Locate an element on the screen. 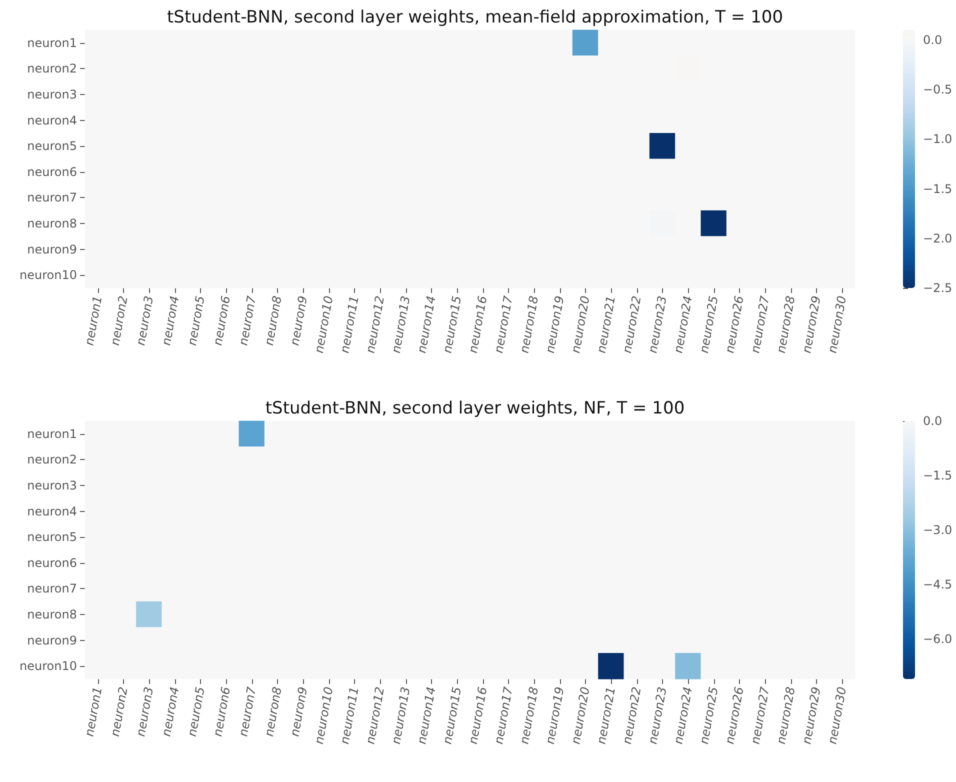 The image size is (956, 782). color-bar-label: −4.5 is located at coordinates (937, 585).